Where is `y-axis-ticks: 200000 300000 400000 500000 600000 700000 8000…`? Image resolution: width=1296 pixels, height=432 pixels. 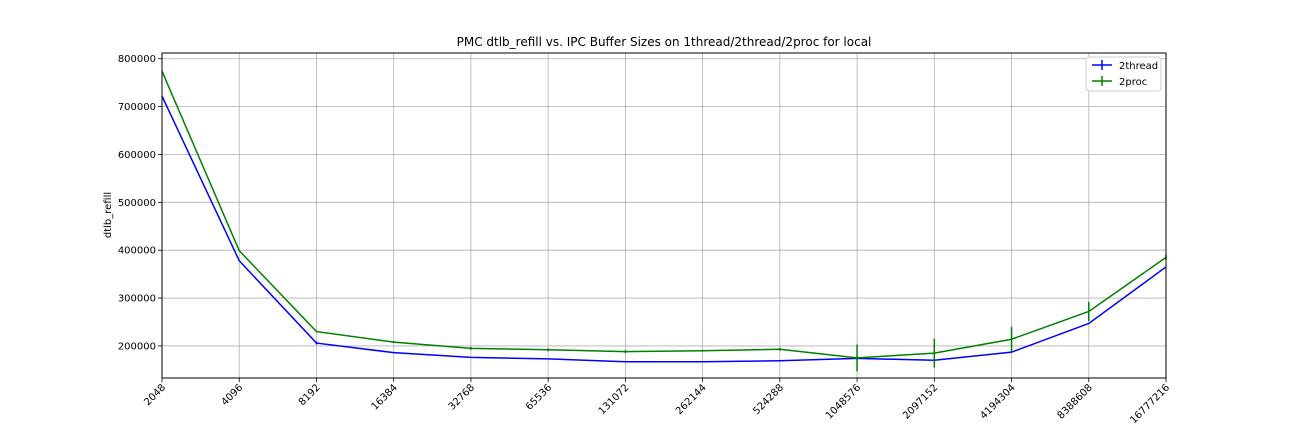 y-axis-ticks: 200000 300000 400000 500000 600000 700000 8000… is located at coordinates (140, 203).